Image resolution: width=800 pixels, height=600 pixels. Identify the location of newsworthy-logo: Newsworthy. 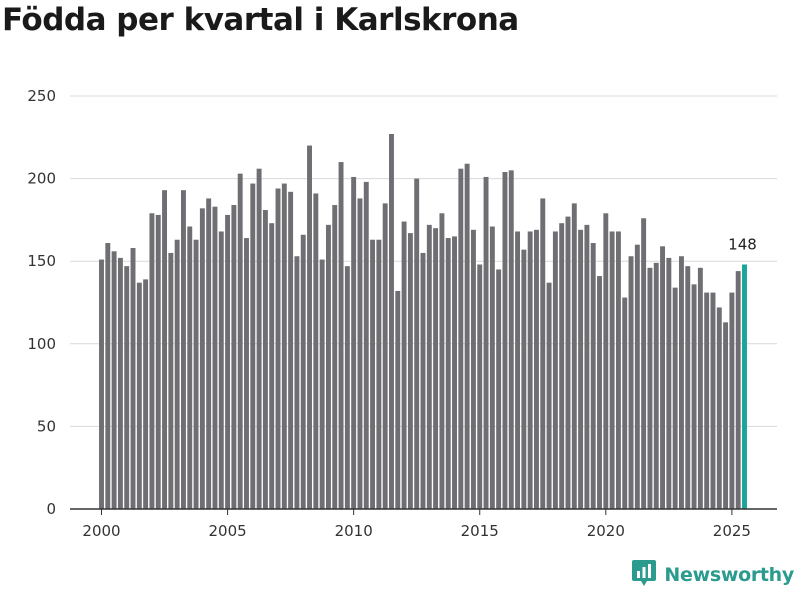
(712, 575).